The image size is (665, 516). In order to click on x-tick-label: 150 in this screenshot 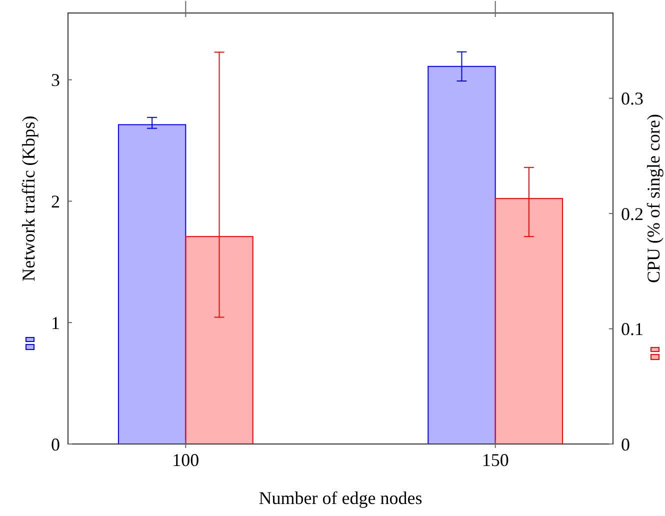, I will do `click(495, 460)`.